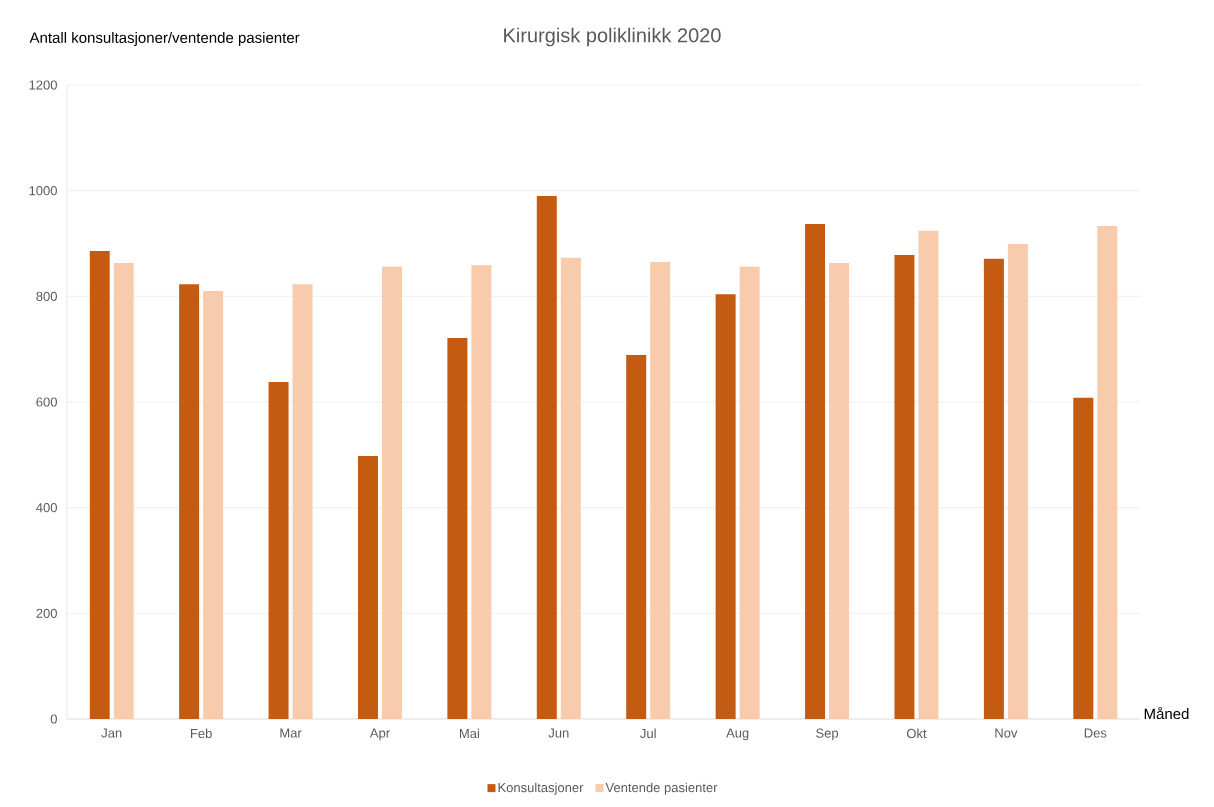  I want to click on x-tick-label: Nov, so click(1006, 733).